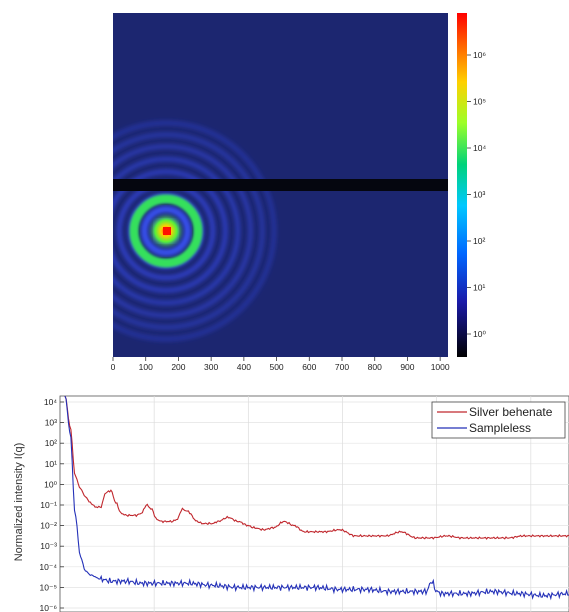  What do you see at coordinates (178, 367) in the screenshot?
I see `detector-x-tick-label: 200` at bounding box center [178, 367].